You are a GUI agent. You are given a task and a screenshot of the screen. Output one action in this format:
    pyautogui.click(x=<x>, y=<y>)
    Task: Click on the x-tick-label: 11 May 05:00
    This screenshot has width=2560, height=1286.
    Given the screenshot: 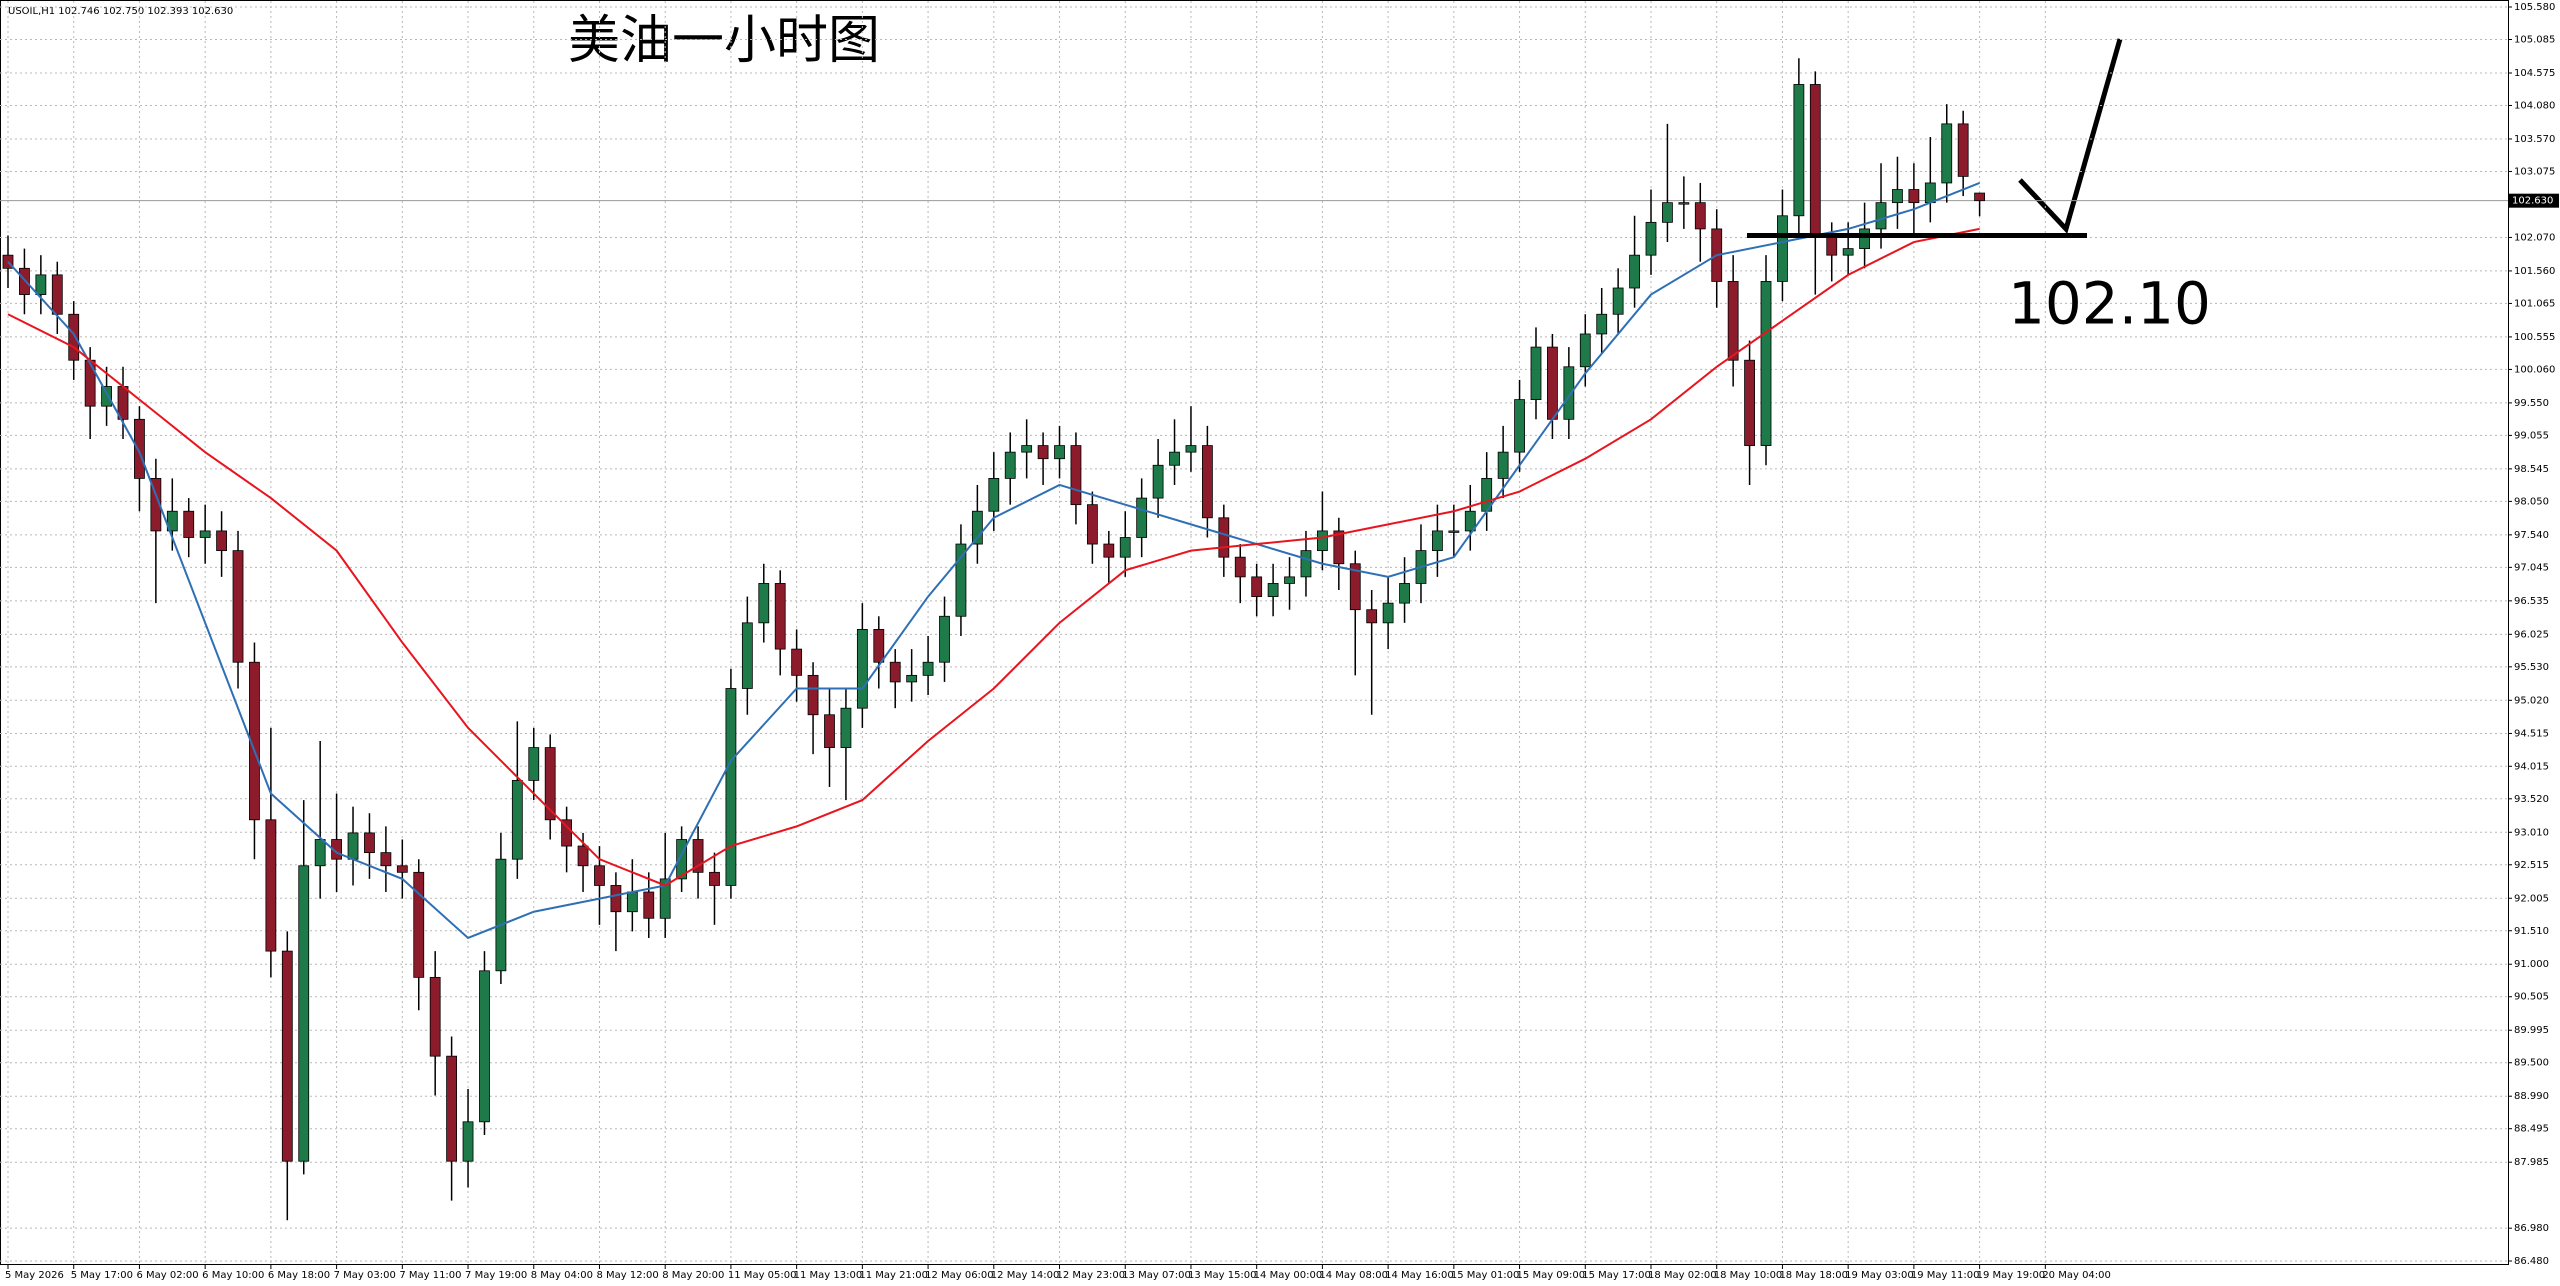 What is the action you would take?
    pyautogui.click(x=762, y=1275)
    